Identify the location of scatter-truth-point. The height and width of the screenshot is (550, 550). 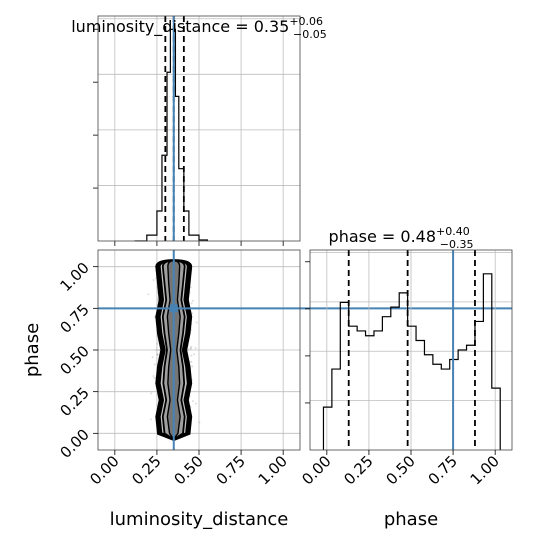
(173, 308).